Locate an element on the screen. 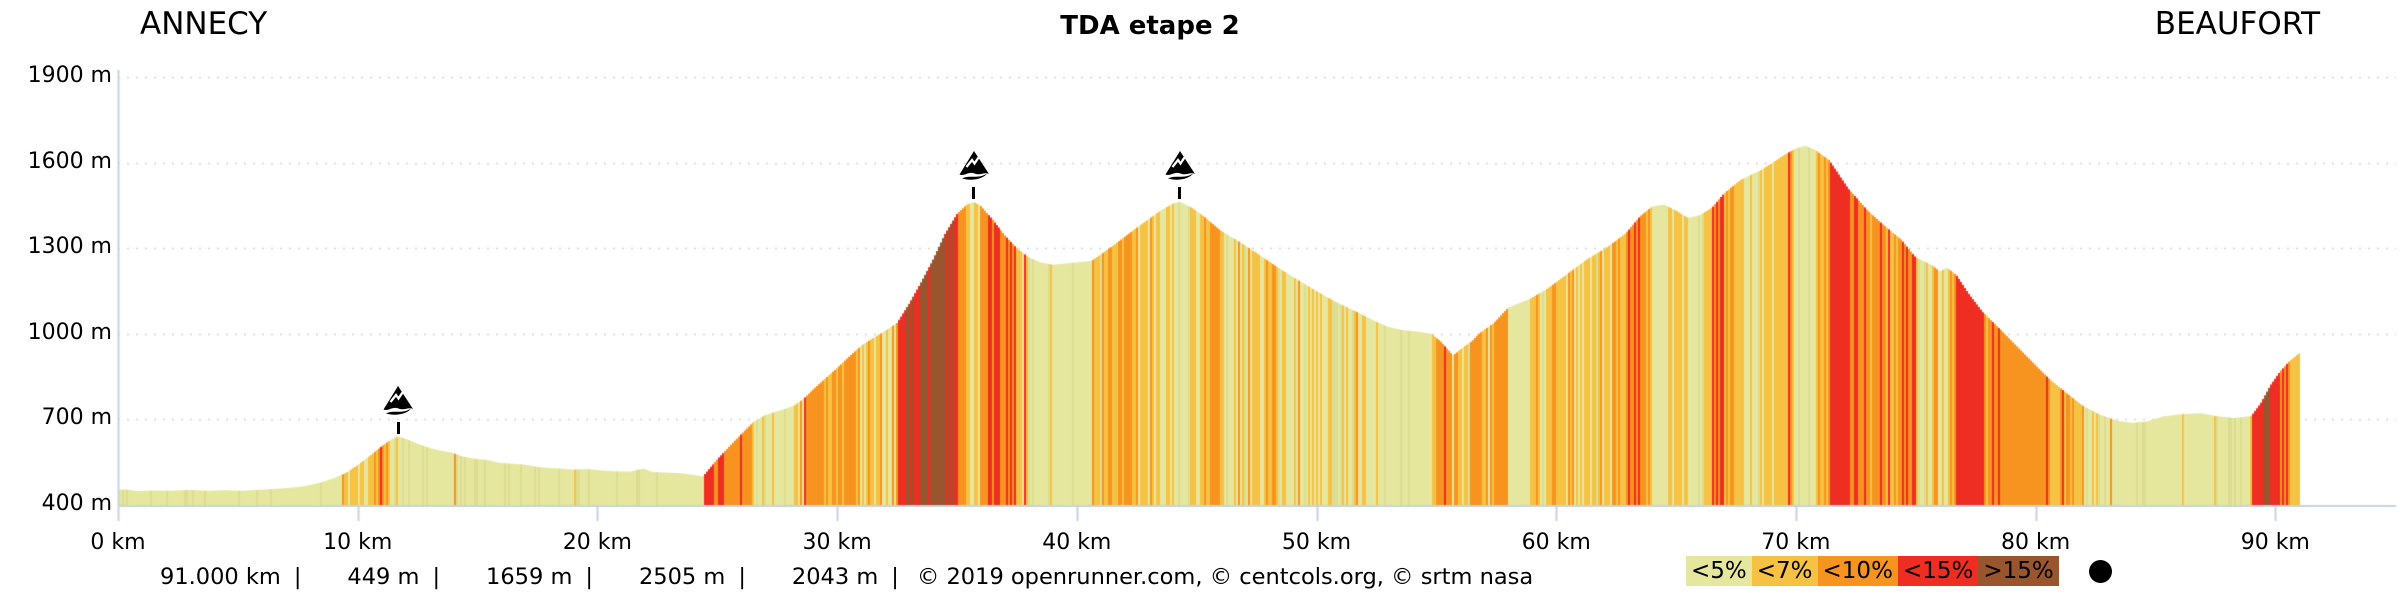 Image resolution: width=2400 pixels, height=600 pixels. legend-item: >15% is located at coordinates (2018, 571).